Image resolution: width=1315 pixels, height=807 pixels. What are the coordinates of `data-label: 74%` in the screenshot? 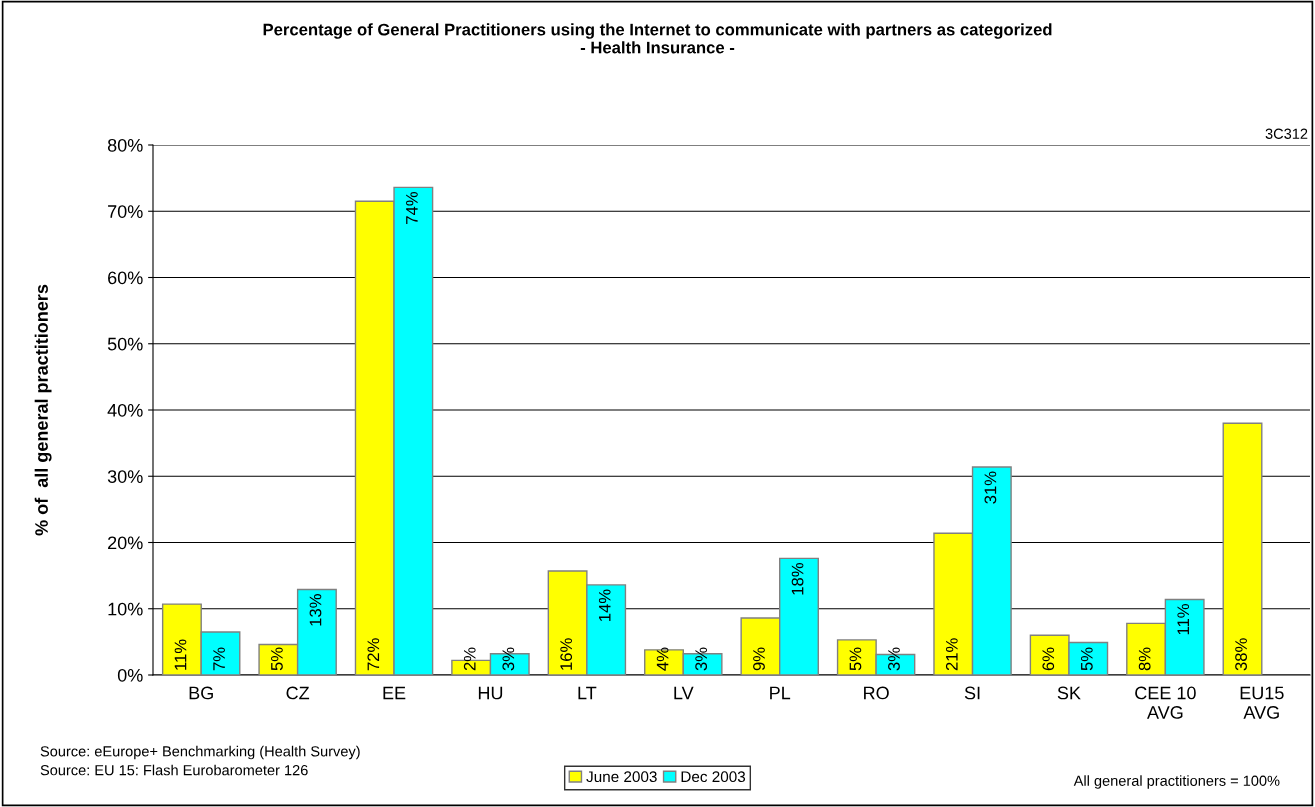 It's located at (412, 207).